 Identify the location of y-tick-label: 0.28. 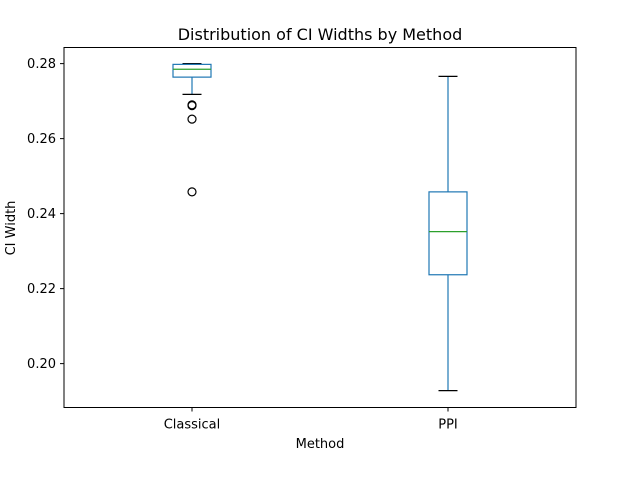
(41, 64).